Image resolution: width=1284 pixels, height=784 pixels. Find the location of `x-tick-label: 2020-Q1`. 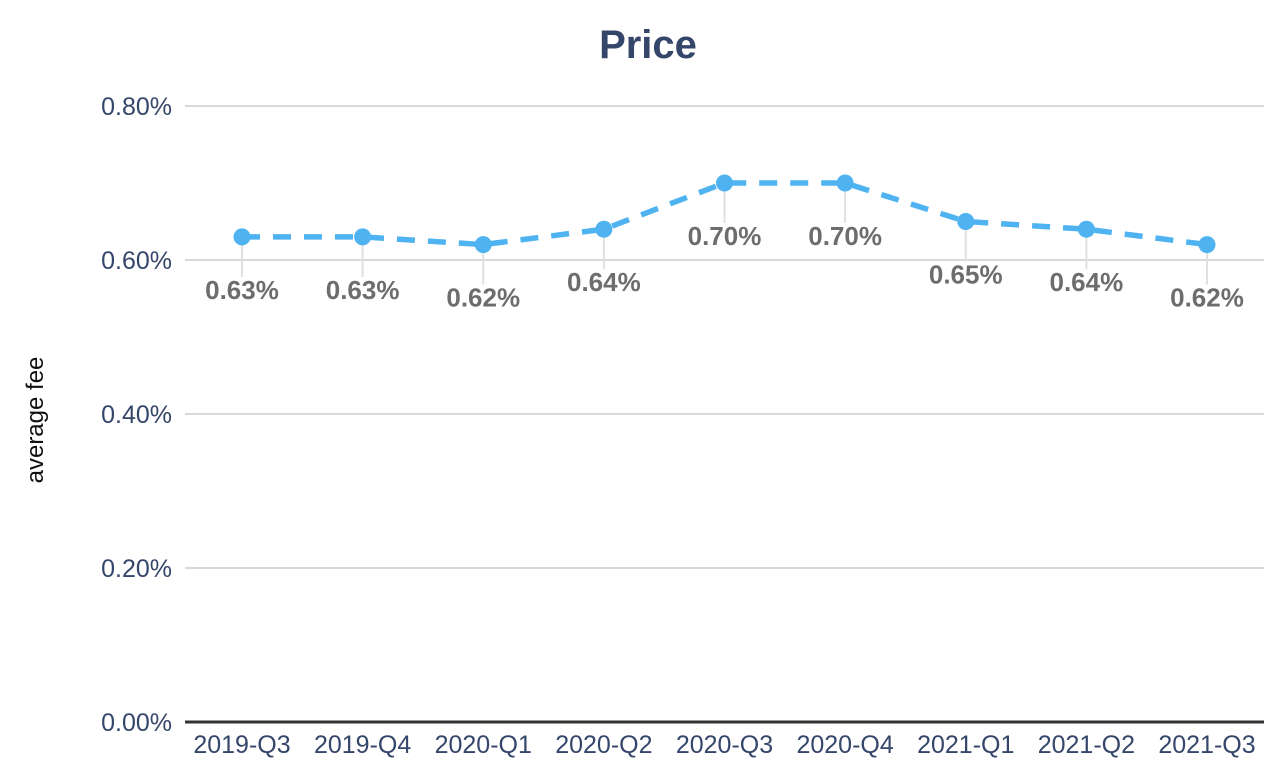

x-tick-label: 2020-Q1 is located at coordinates (483, 745).